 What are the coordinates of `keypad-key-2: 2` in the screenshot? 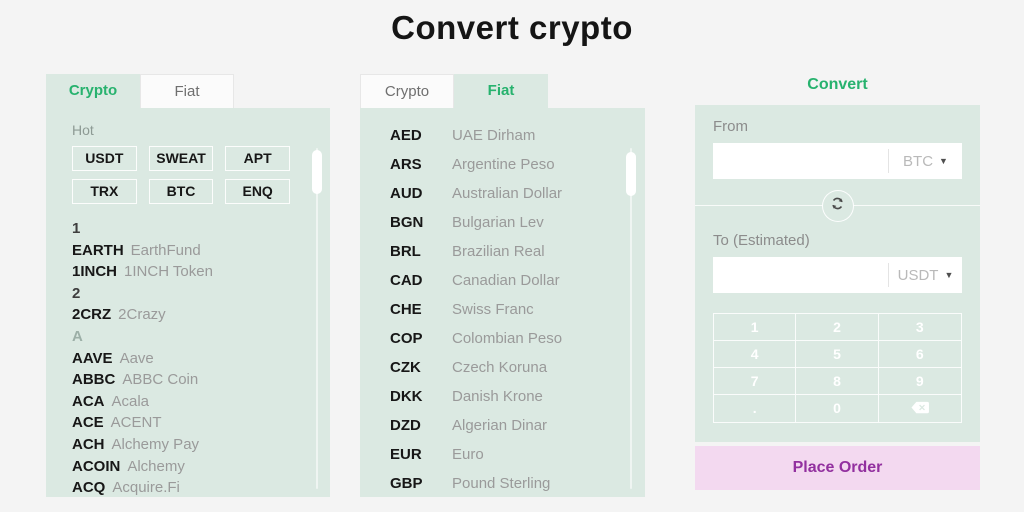 It's located at (837, 327).